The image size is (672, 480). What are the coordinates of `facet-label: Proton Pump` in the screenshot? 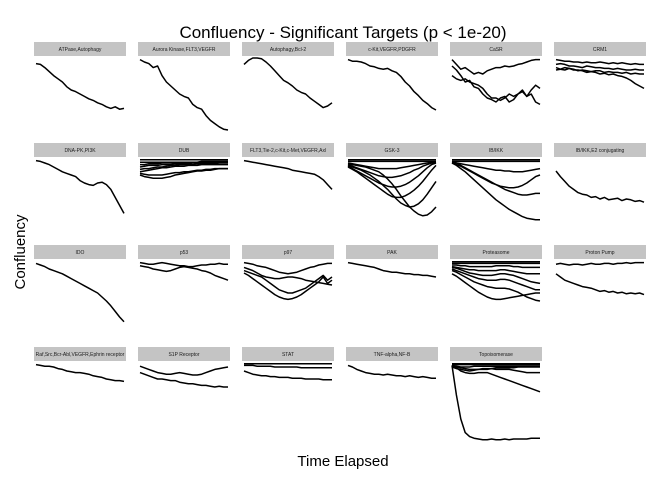 It's located at (599, 253).